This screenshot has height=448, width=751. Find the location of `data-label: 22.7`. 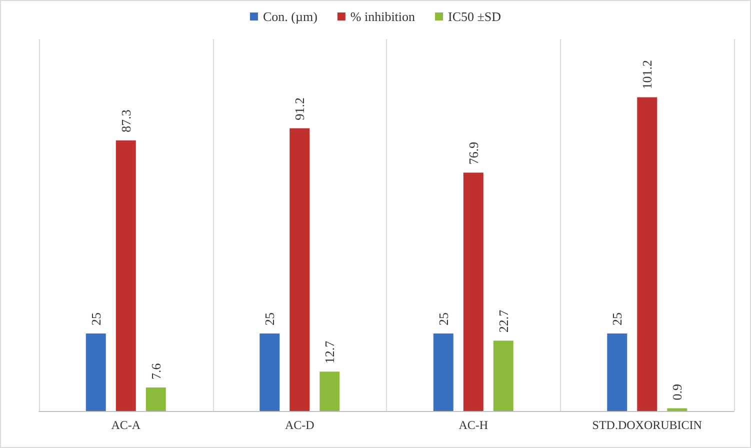

data-label: 22.7 is located at coordinates (503, 321).